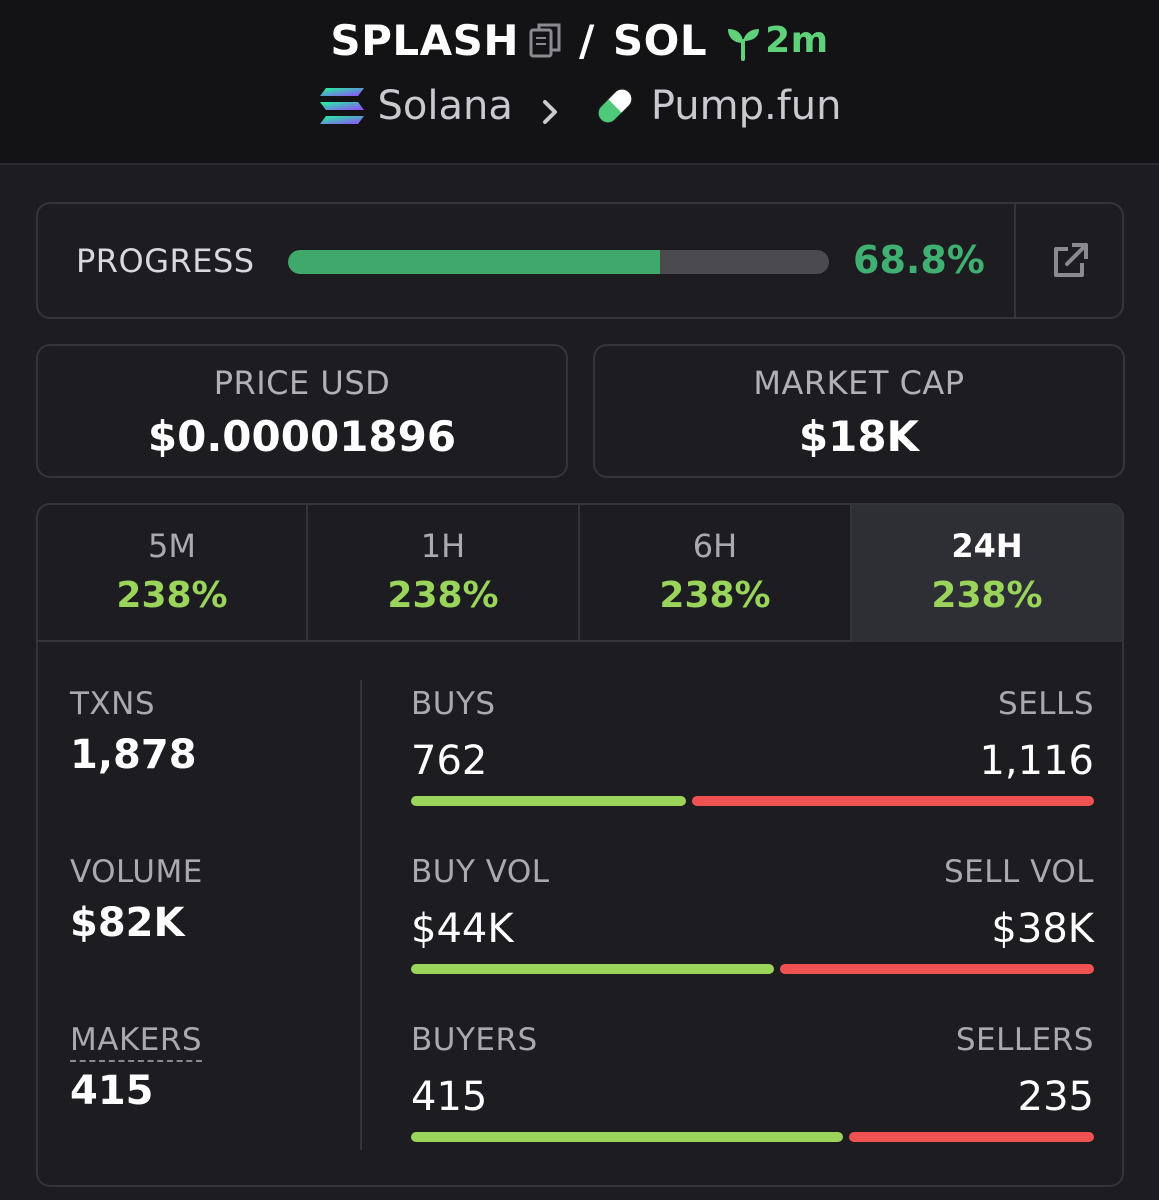 This screenshot has height=1200, width=1159. I want to click on tab-label: 24H, so click(987, 546).